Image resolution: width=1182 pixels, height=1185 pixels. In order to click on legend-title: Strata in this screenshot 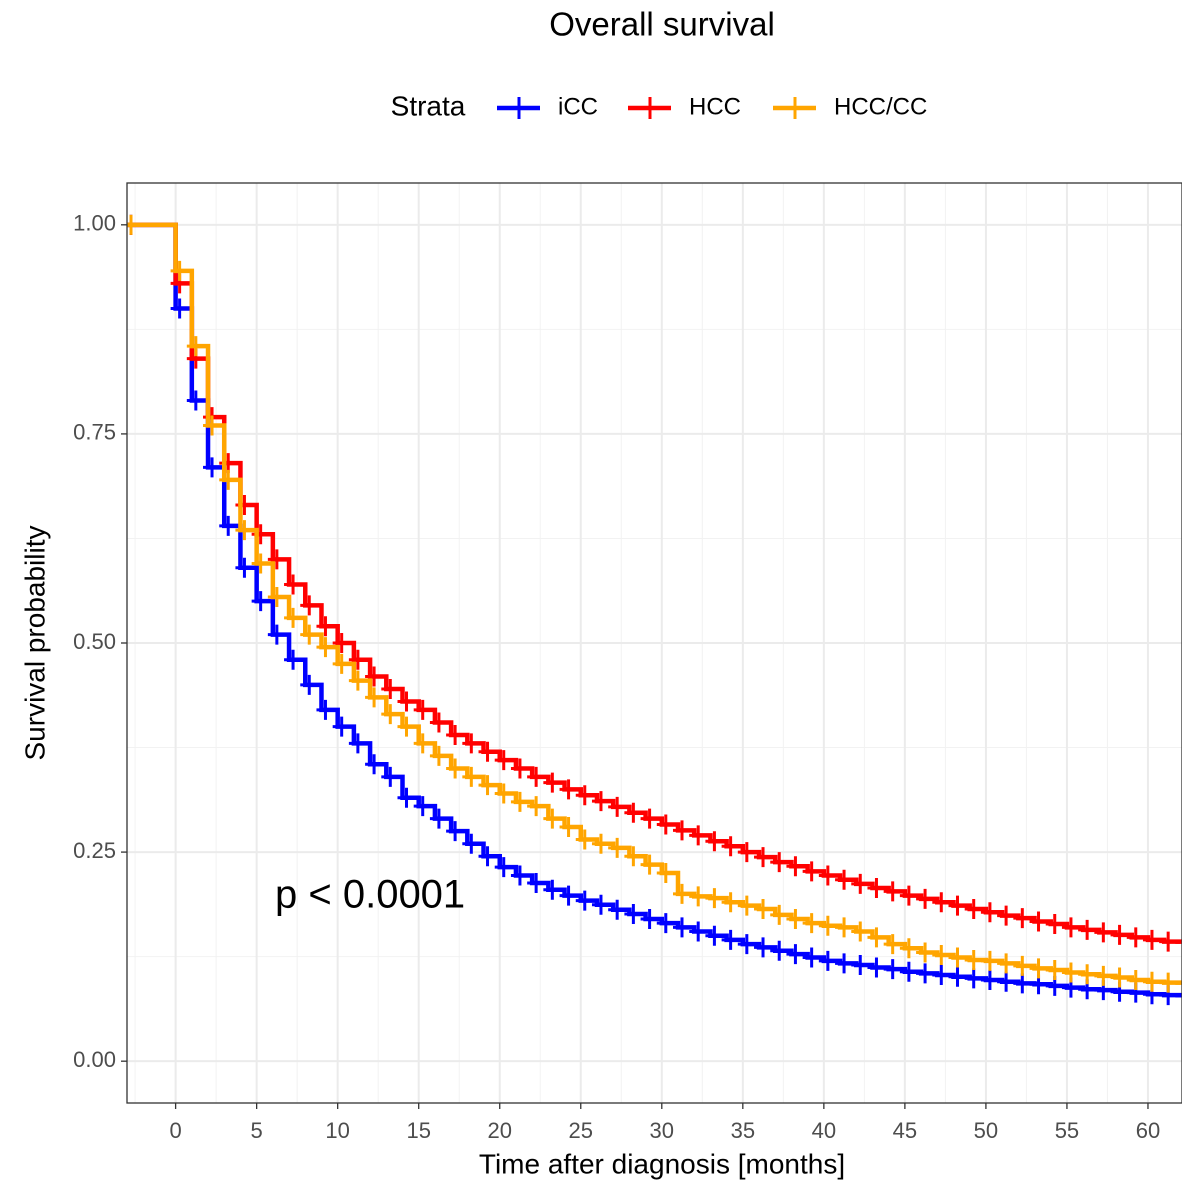, I will do `click(428, 105)`.